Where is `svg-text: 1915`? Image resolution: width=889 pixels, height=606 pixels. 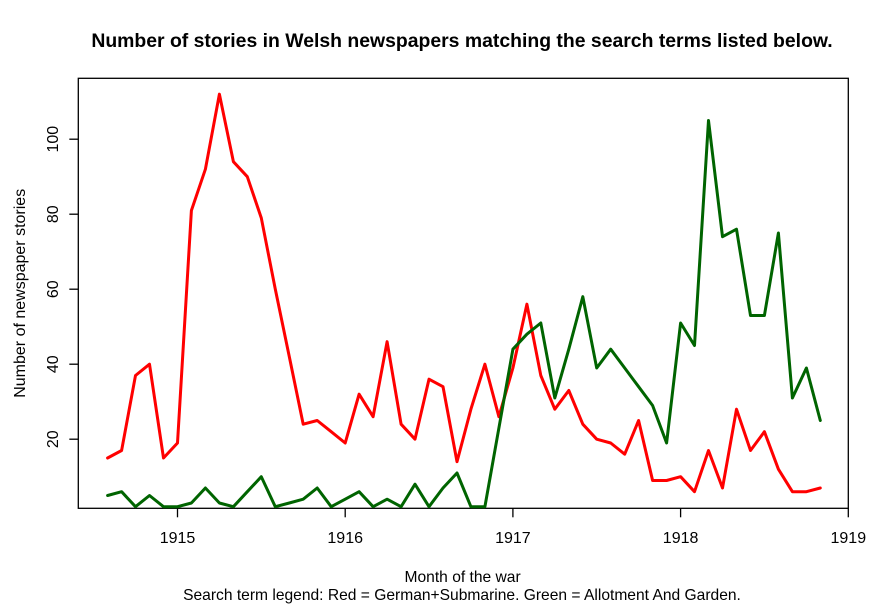
svg-text: 1915 is located at coordinates (178, 538).